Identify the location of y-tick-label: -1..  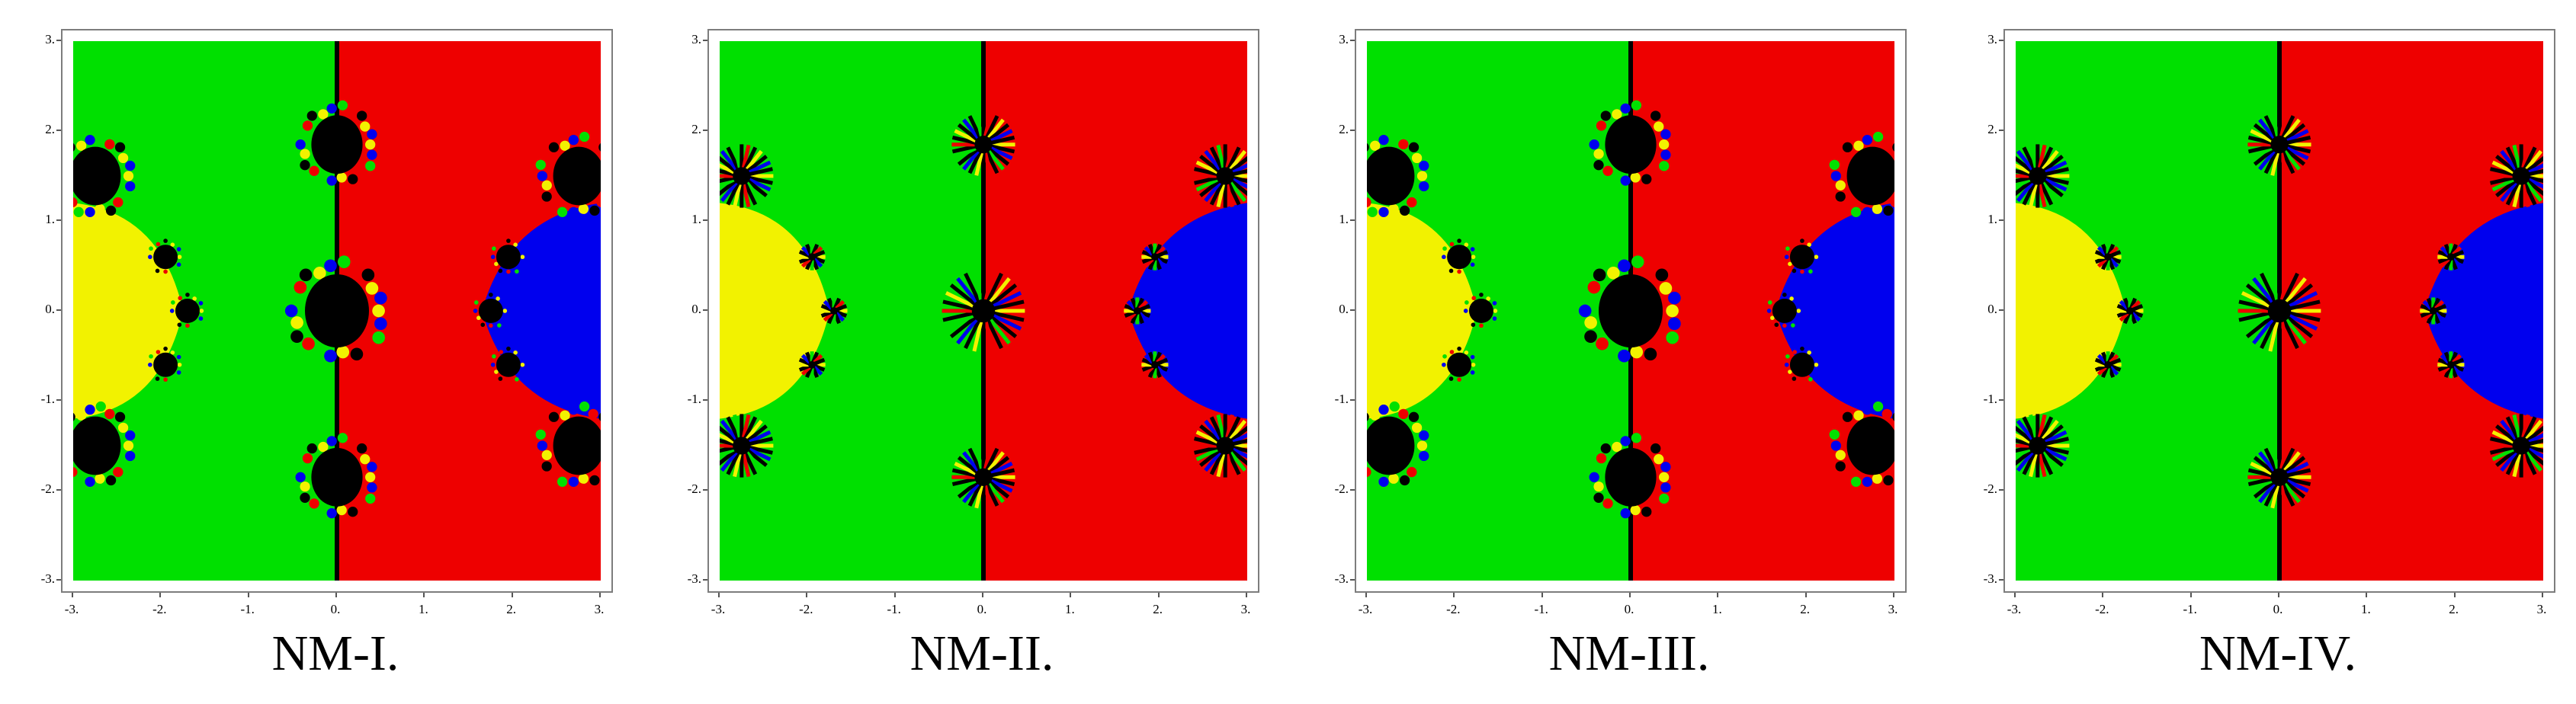
(694, 399).